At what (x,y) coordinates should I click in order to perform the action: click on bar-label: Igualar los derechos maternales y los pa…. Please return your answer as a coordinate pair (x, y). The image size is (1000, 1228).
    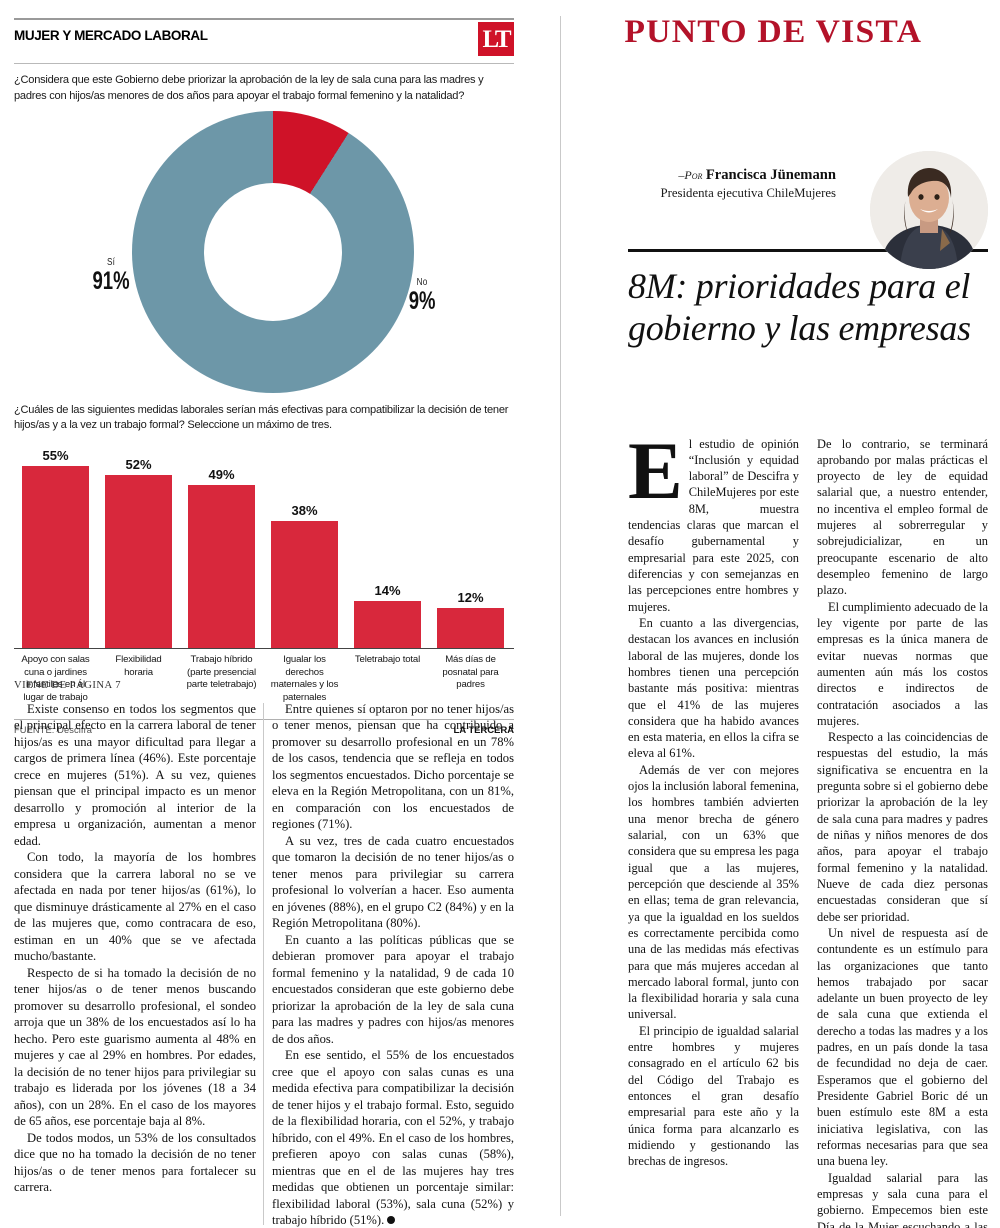
    Looking at the image, I should click on (304, 678).